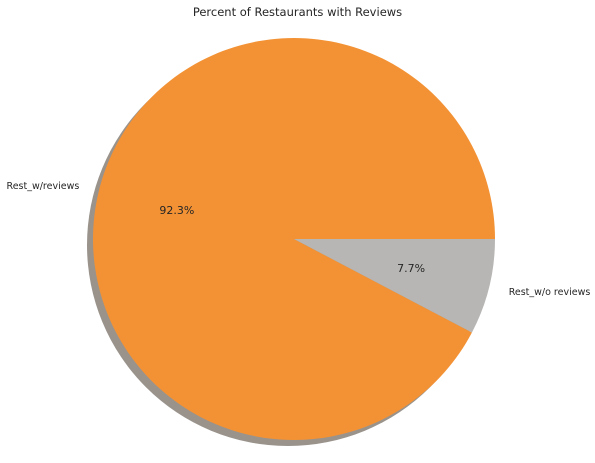 This screenshot has height=463, width=595. Describe the element at coordinates (43, 186) in the screenshot. I see `slice-label-1: Rest_w/reviews` at that location.